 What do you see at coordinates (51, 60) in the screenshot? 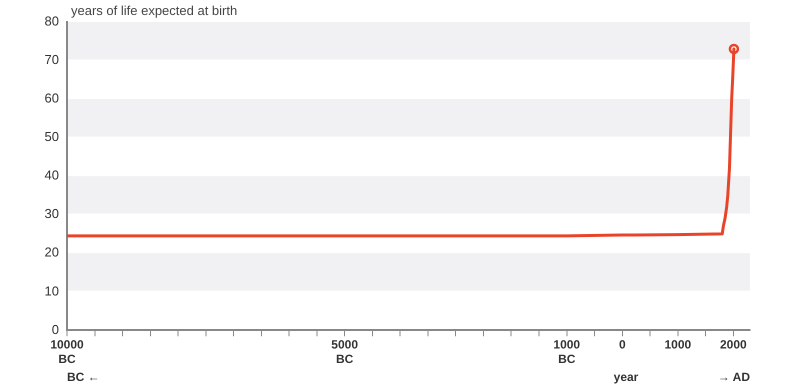
I see `y-tick-label: 70` at bounding box center [51, 60].